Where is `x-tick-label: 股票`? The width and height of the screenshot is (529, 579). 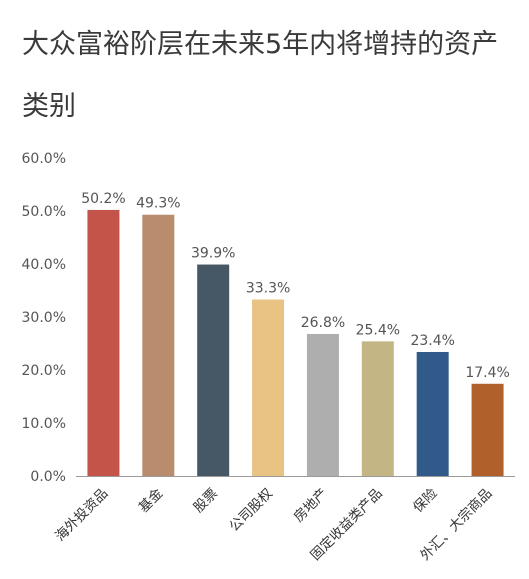 x-tick-label: 股票 is located at coordinates (206, 501).